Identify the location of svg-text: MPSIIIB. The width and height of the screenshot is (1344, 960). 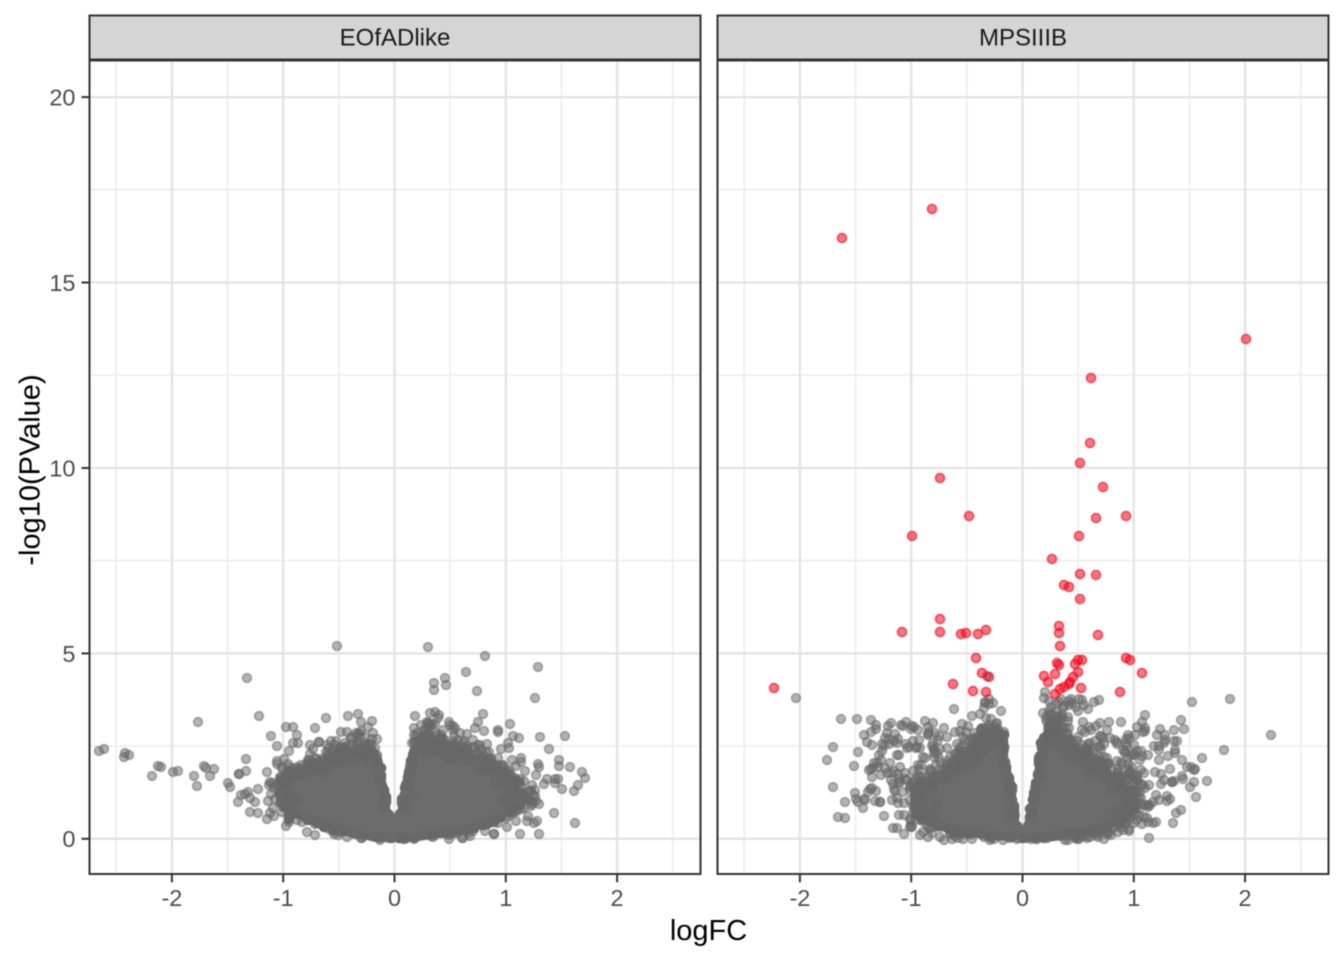
(1023, 37).